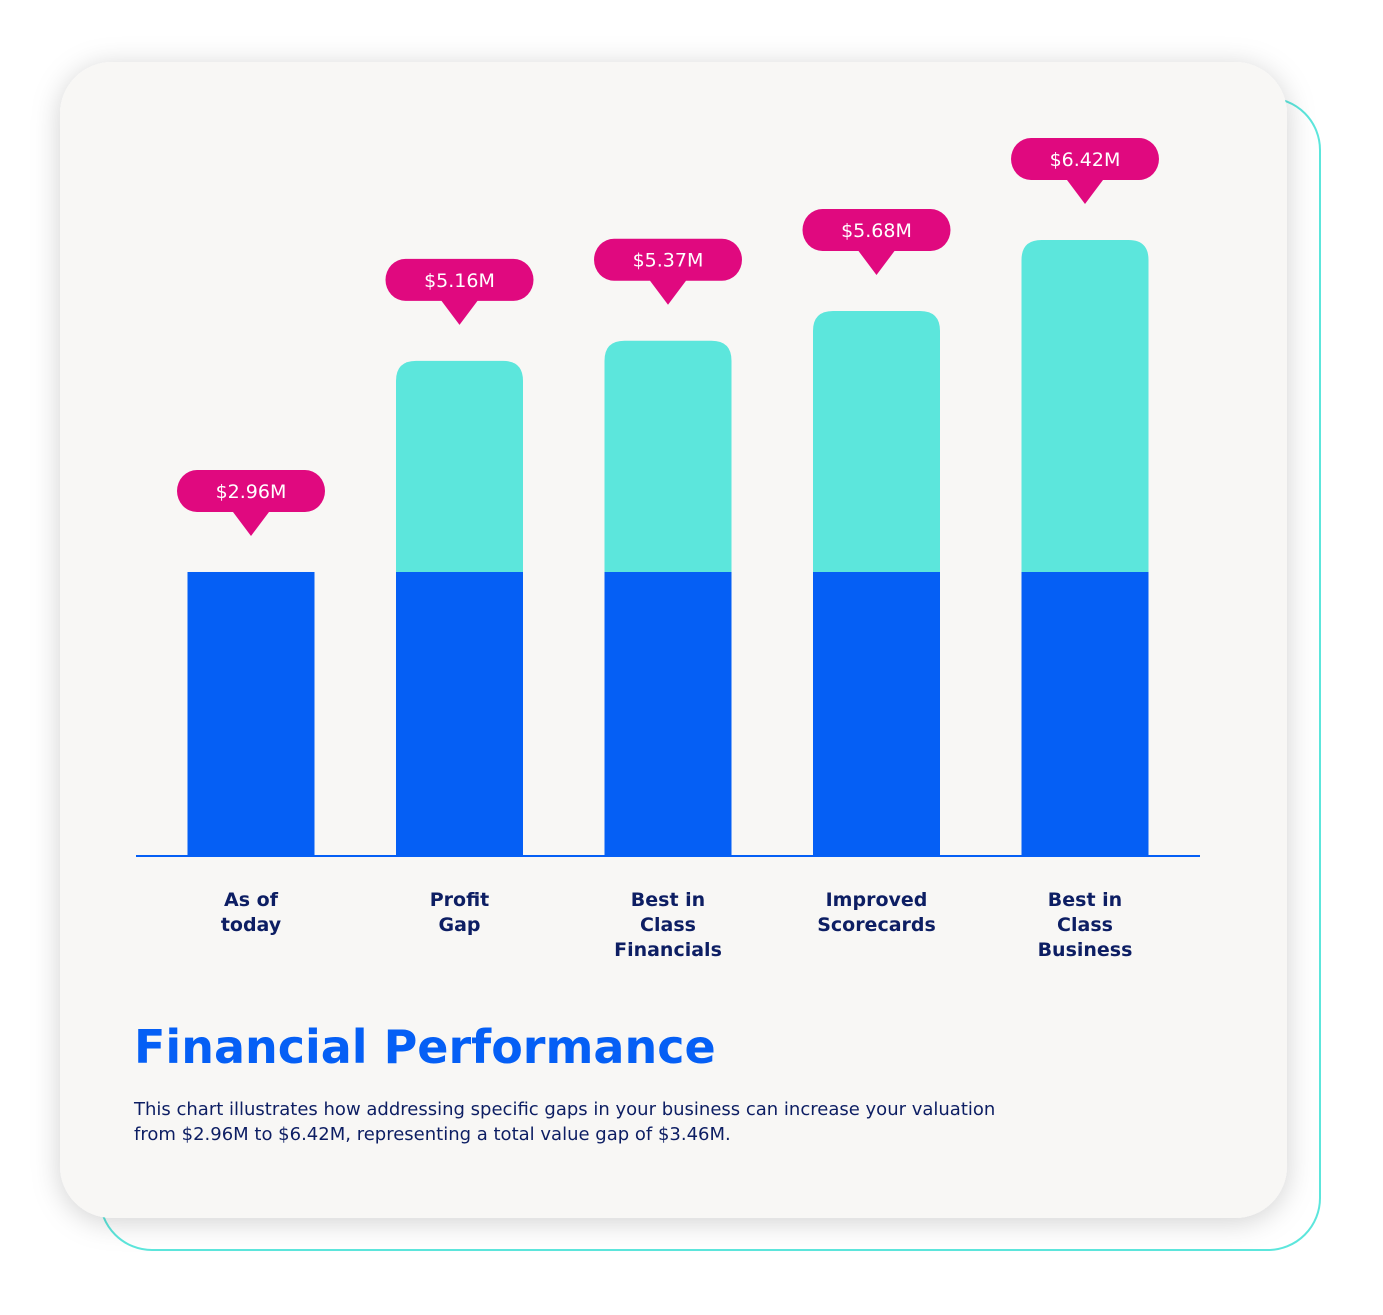 Image resolution: width=1383 pixels, height=1315 pixels. Describe the element at coordinates (459, 912) in the screenshot. I see `x-tick-label: Profit Gap` at that location.